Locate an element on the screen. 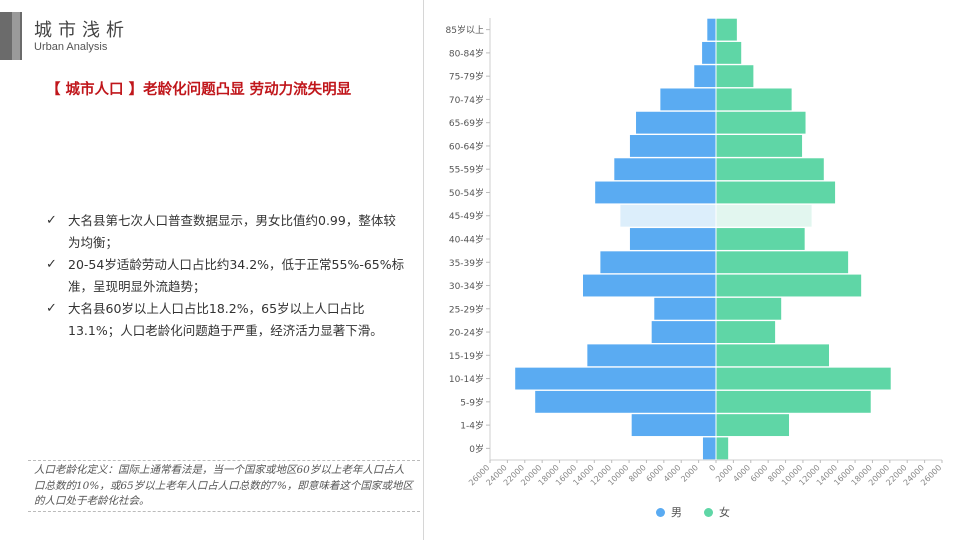 The image size is (960, 540). divider-line is located at coordinates (423, 270).